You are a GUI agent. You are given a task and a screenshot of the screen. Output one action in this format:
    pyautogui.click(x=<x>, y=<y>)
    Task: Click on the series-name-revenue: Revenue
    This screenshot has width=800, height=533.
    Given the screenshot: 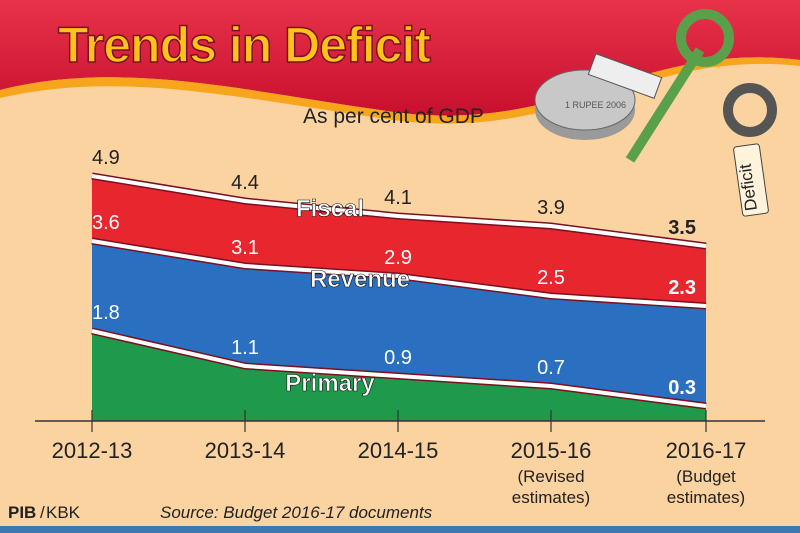 What is the action you would take?
    pyautogui.click(x=360, y=279)
    